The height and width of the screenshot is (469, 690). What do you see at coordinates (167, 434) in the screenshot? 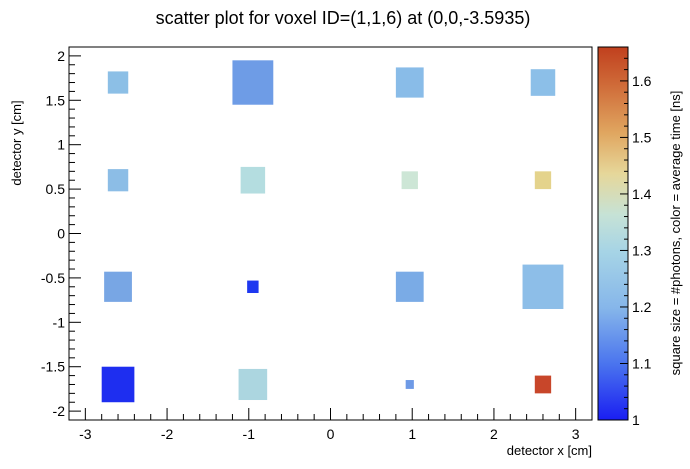
I see `x-tick-label: -2` at bounding box center [167, 434].